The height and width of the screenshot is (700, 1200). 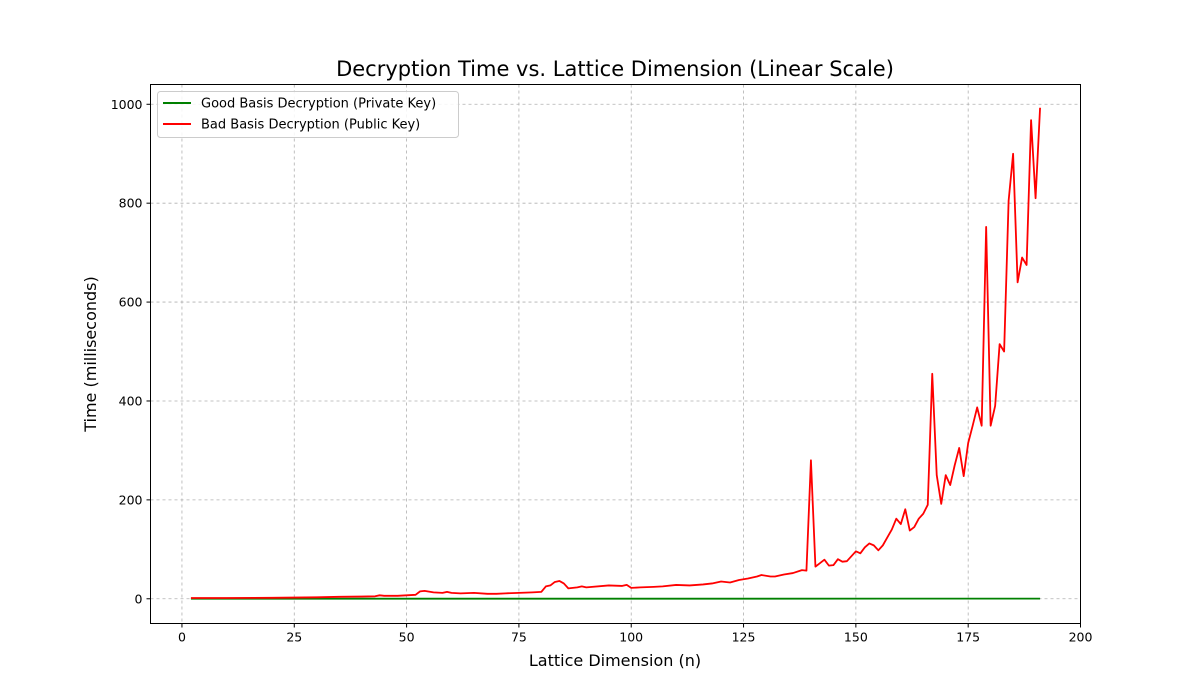 What do you see at coordinates (744, 637) in the screenshot?
I see `x-tick-label: 125` at bounding box center [744, 637].